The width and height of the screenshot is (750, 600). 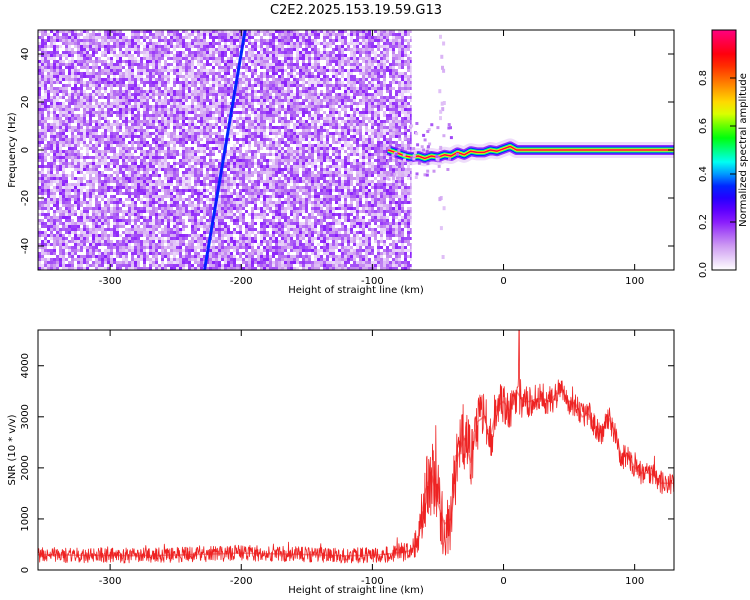 I want to click on heatmap-cell-1964, so click(x=126, y=112).